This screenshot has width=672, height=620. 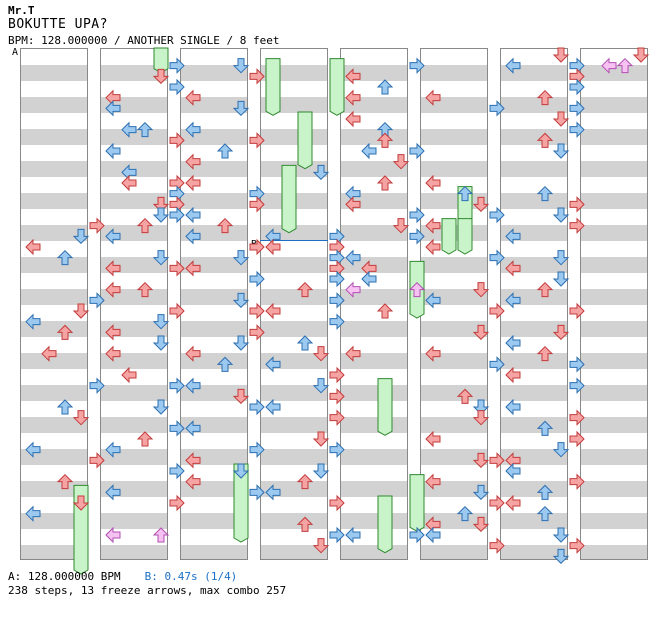 I want to click on bpm-a-info: A: 128.000000 BPM, so click(x=64, y=576).